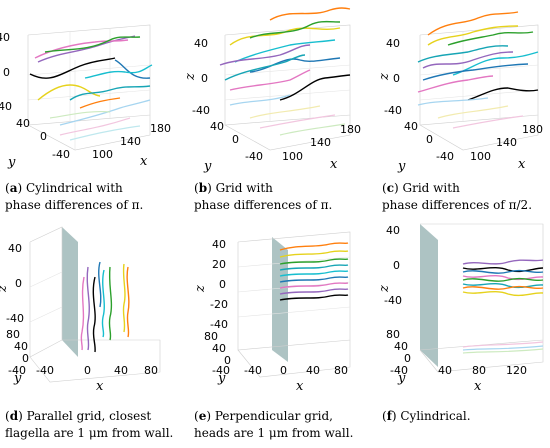 The height and width of the screenshot is (448, 550). I want to click on caption-f: (f) Cylindrical., so click(426, 416).